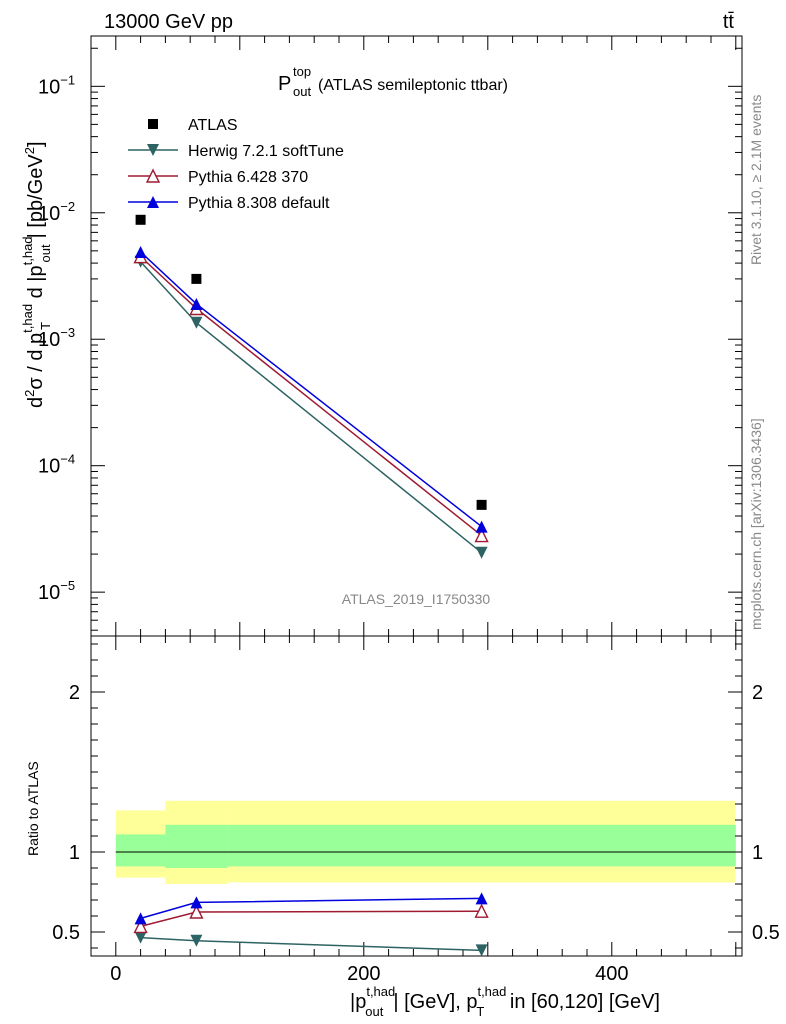  Describe the element at coordinates (56, 591) in the screenshot. I see `main-y-tick-label: 10⁻⁵` at that location.